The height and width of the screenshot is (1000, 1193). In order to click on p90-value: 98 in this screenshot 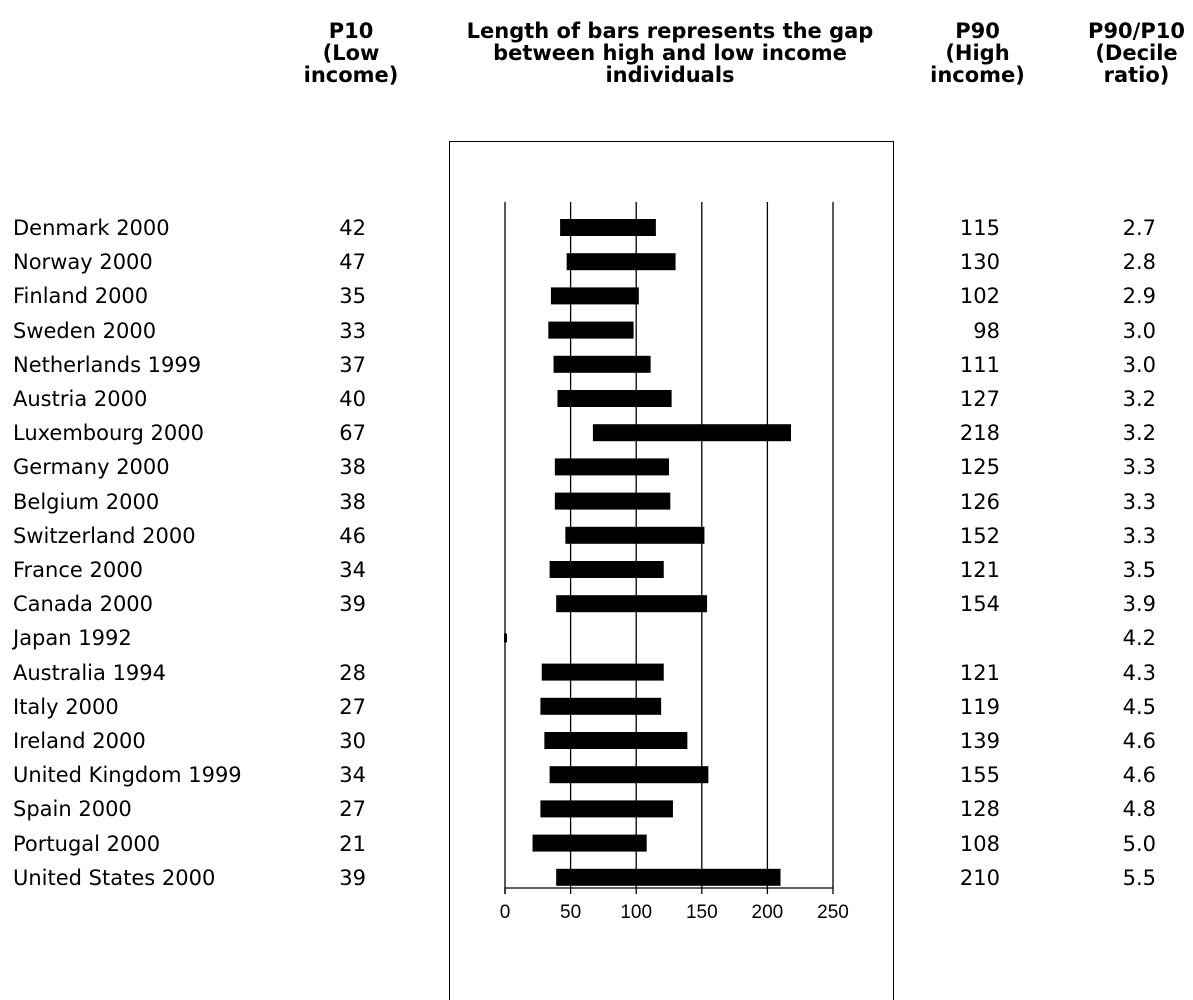, I will do `click(986, 330)`.